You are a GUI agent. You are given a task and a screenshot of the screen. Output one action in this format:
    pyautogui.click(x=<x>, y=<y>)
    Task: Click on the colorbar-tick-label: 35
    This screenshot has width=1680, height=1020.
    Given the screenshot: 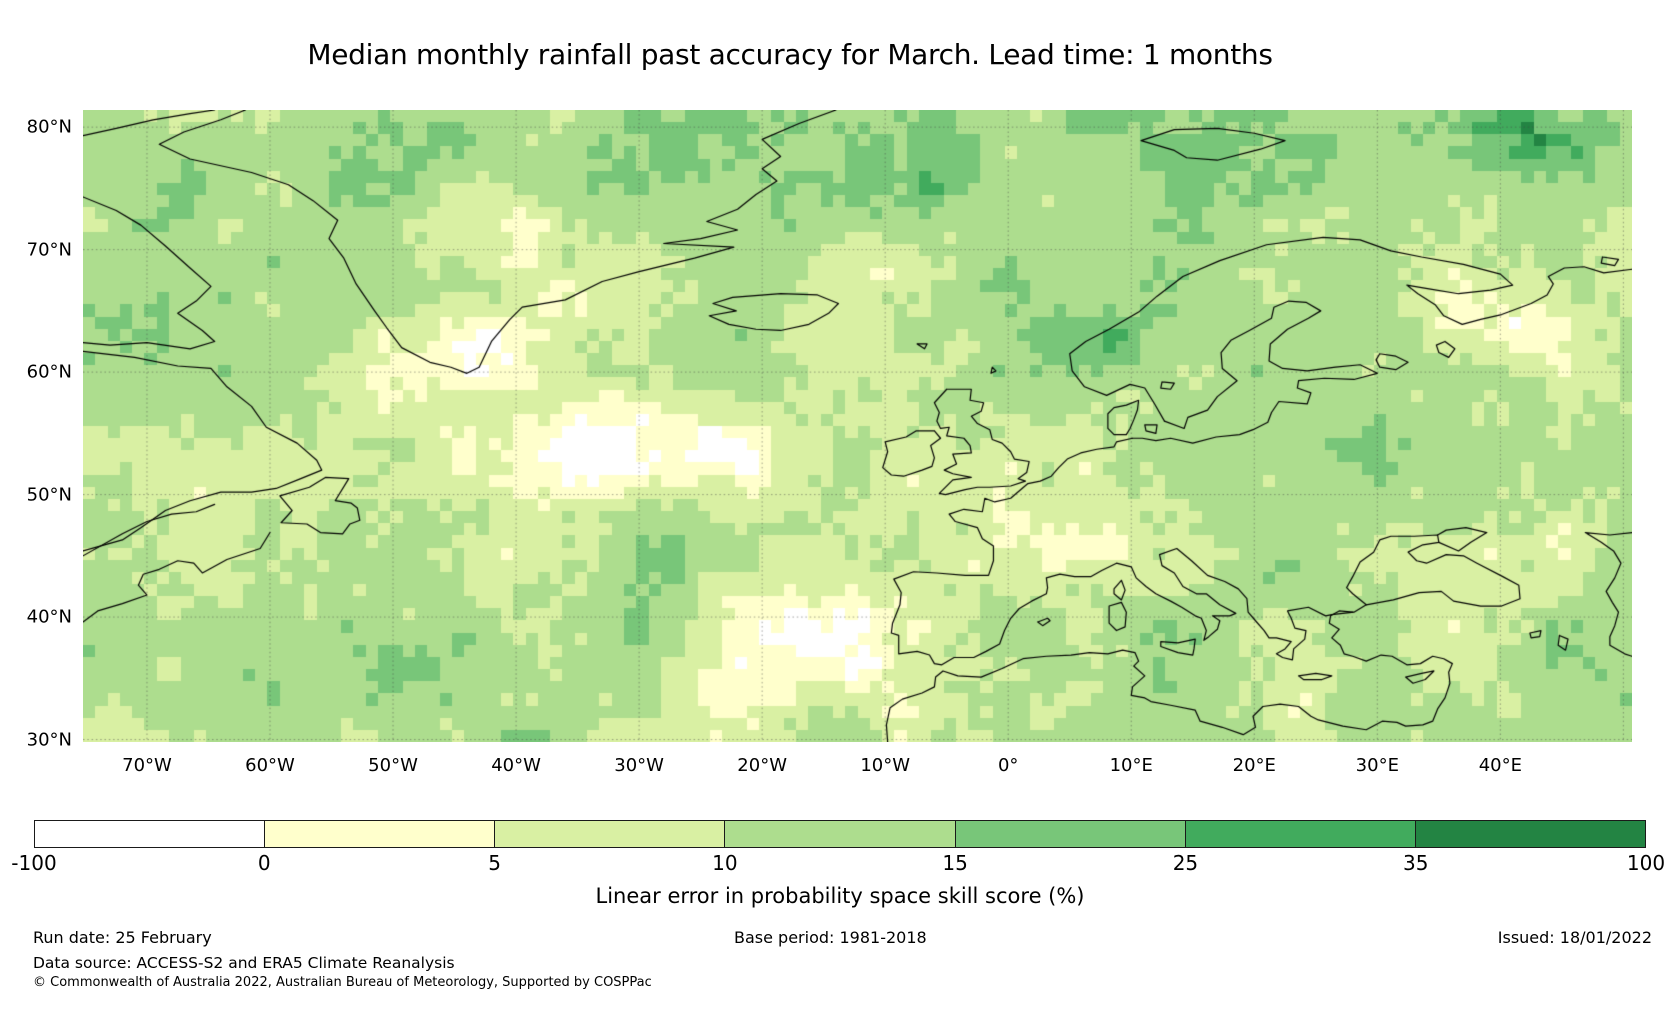 What is the action you would take?
    pyautogui.click(x=1415, y=863)
    